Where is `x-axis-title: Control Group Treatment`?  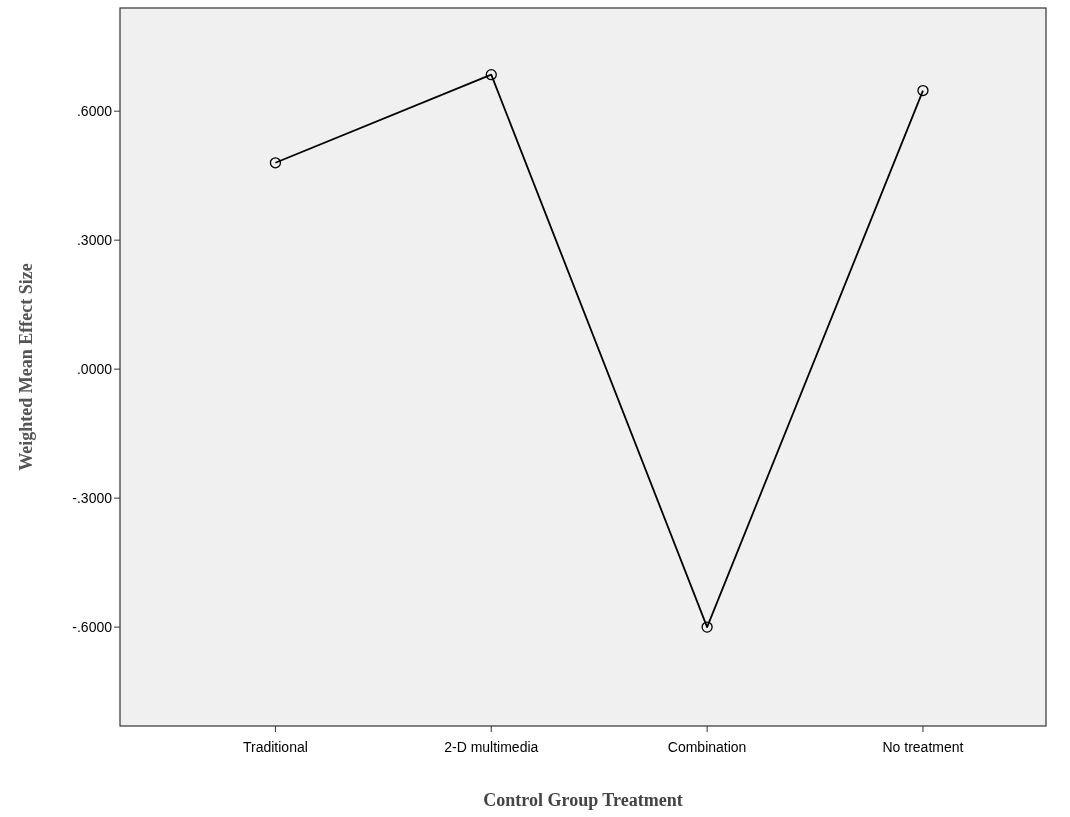 x-axis-title: Control Group Treatment is located at coordinates (583, 800).